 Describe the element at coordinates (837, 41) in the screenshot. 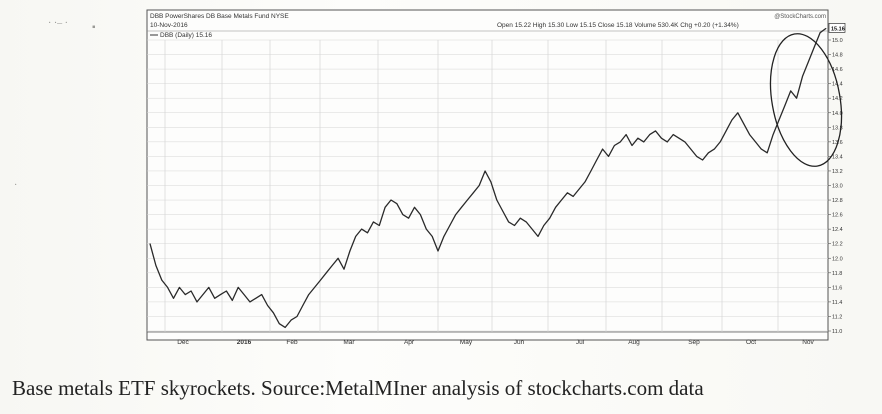

I see `y-tick-label: 15.0` at that location.